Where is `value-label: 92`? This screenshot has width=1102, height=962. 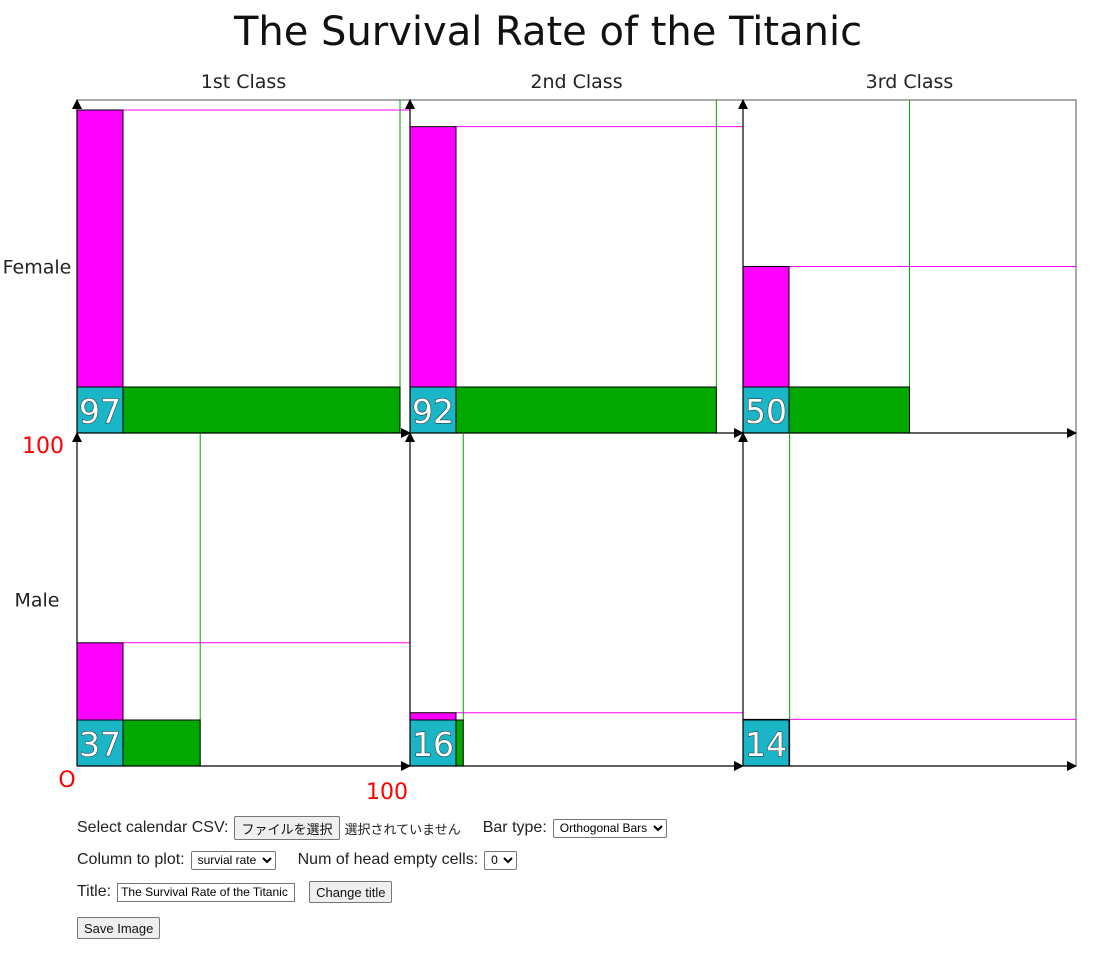 value-label: 92 is located at coordinates (433, 411).